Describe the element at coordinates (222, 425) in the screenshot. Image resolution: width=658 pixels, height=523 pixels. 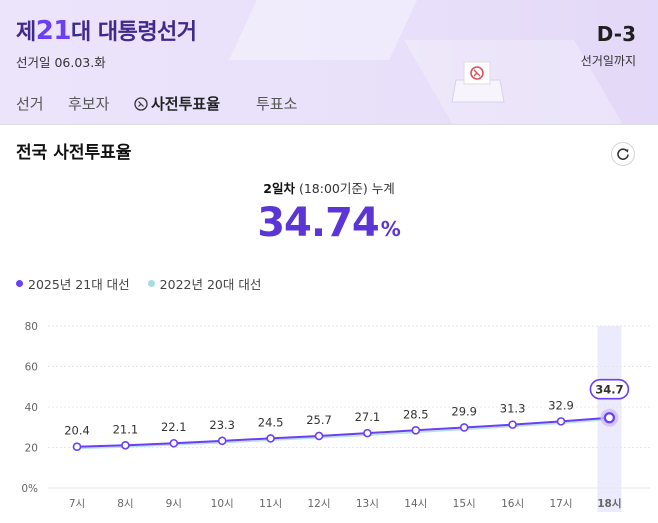
I see `data-label: 23.3` at that location.